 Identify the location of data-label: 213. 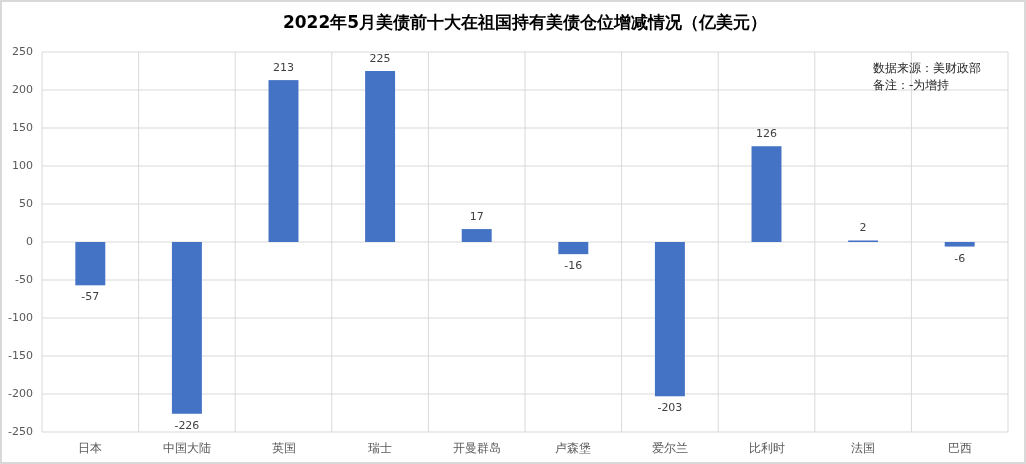
(283, 68).